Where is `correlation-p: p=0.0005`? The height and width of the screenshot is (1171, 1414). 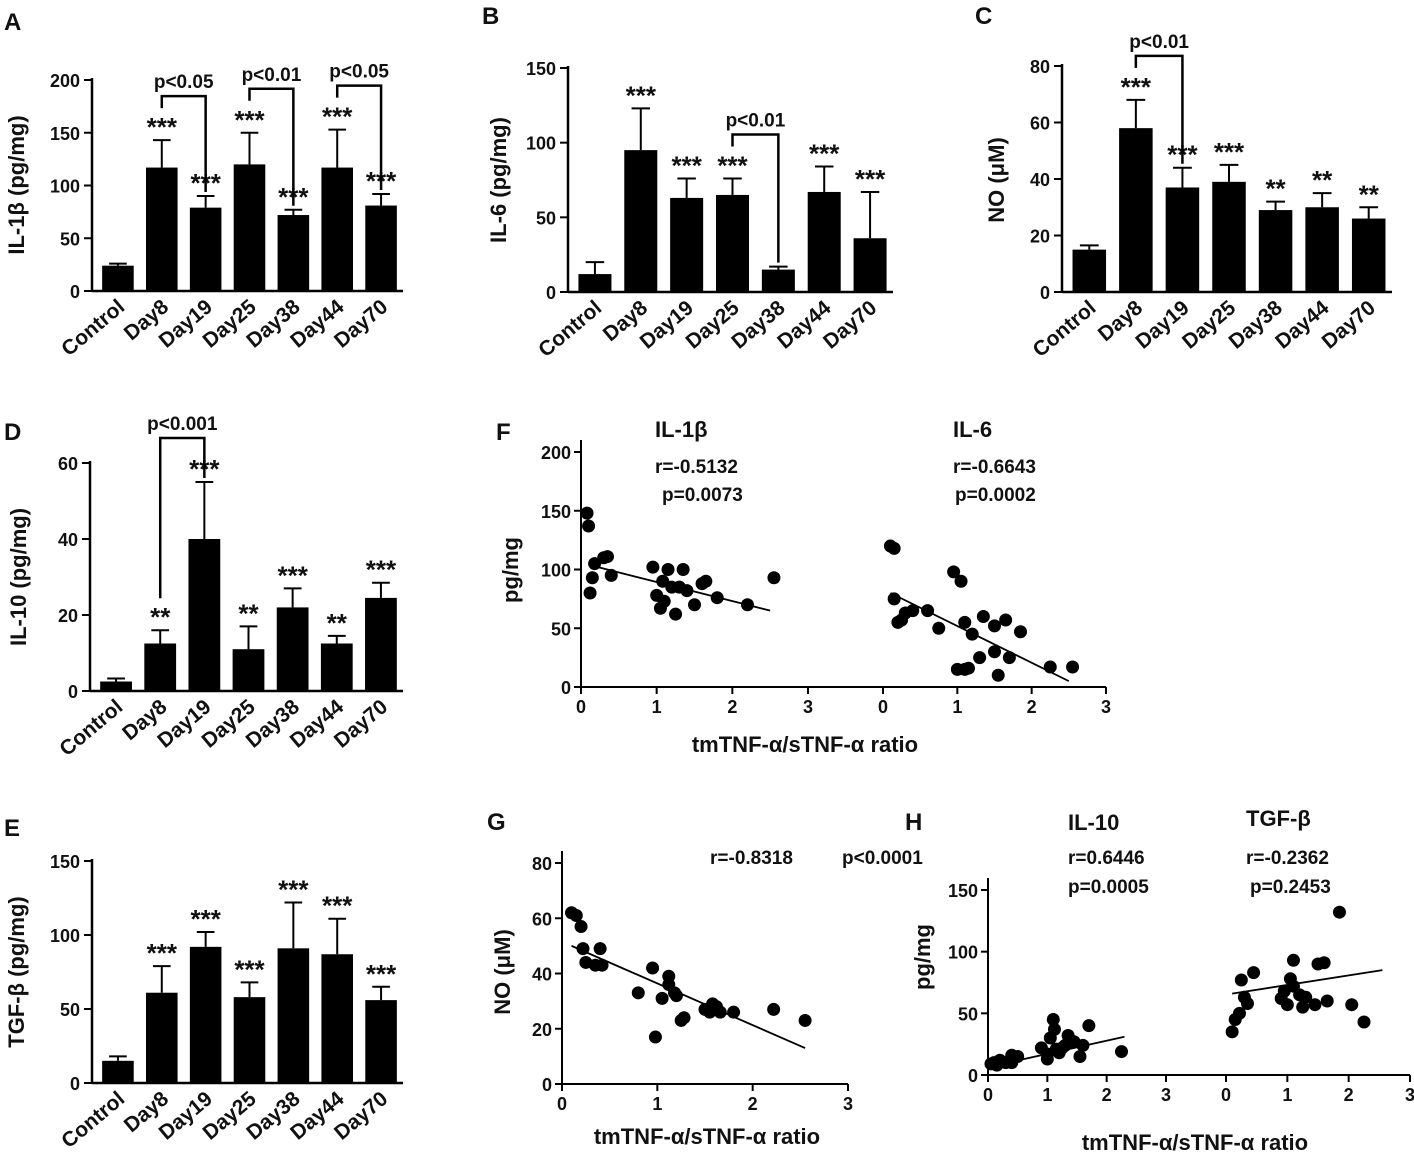 correlation-p: p=0.0005 is located at coordinates (1108, 887).